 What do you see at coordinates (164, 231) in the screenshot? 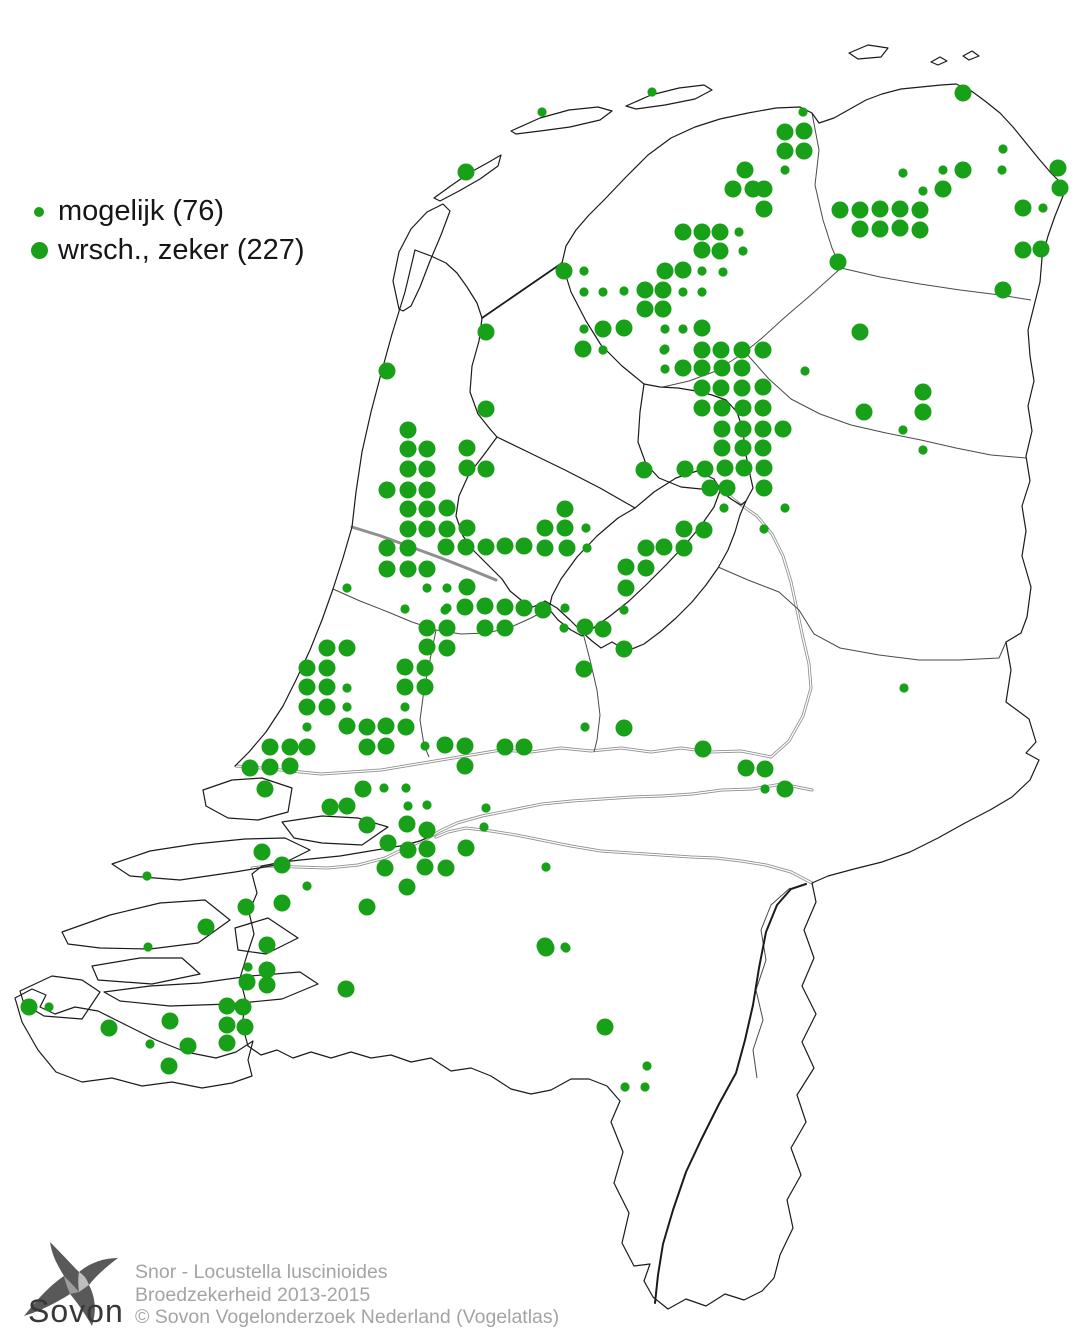
I see `legend: mogelijk (76) wrsch., zeker (227)` at bounding box center [164, 231].